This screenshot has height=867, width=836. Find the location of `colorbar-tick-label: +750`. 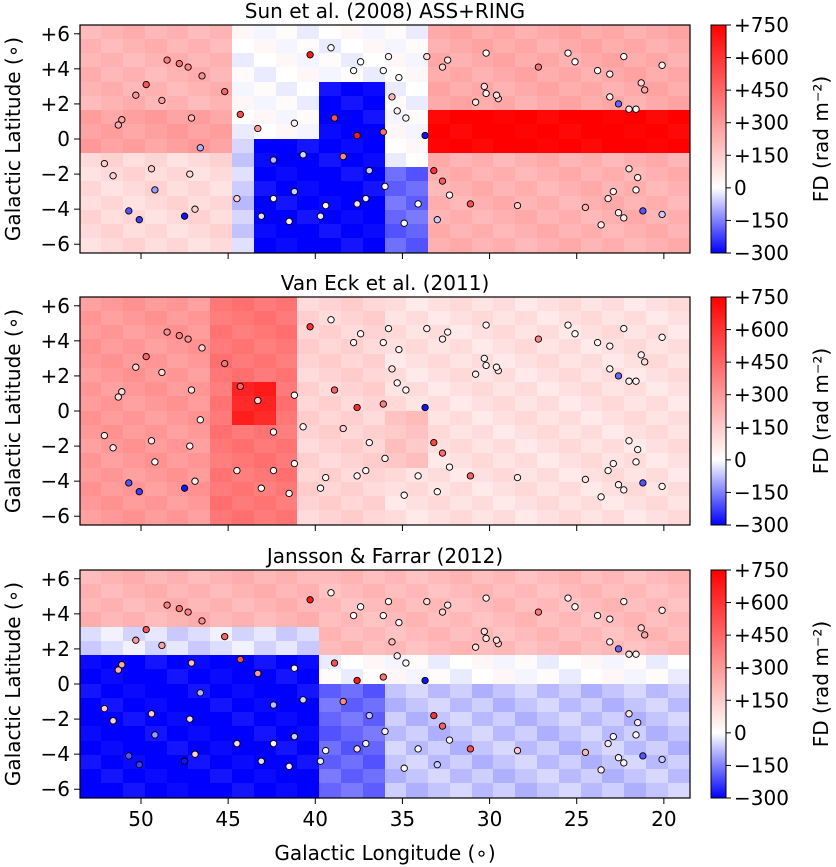

colorbar-tick-label: +750 is located at coordinates (761, 25).